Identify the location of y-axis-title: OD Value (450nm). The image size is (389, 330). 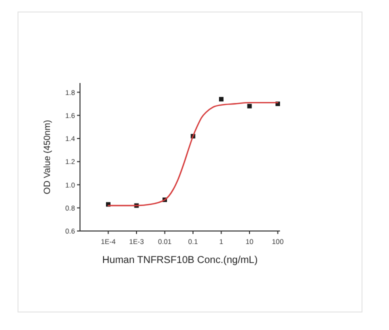
(47, 157).